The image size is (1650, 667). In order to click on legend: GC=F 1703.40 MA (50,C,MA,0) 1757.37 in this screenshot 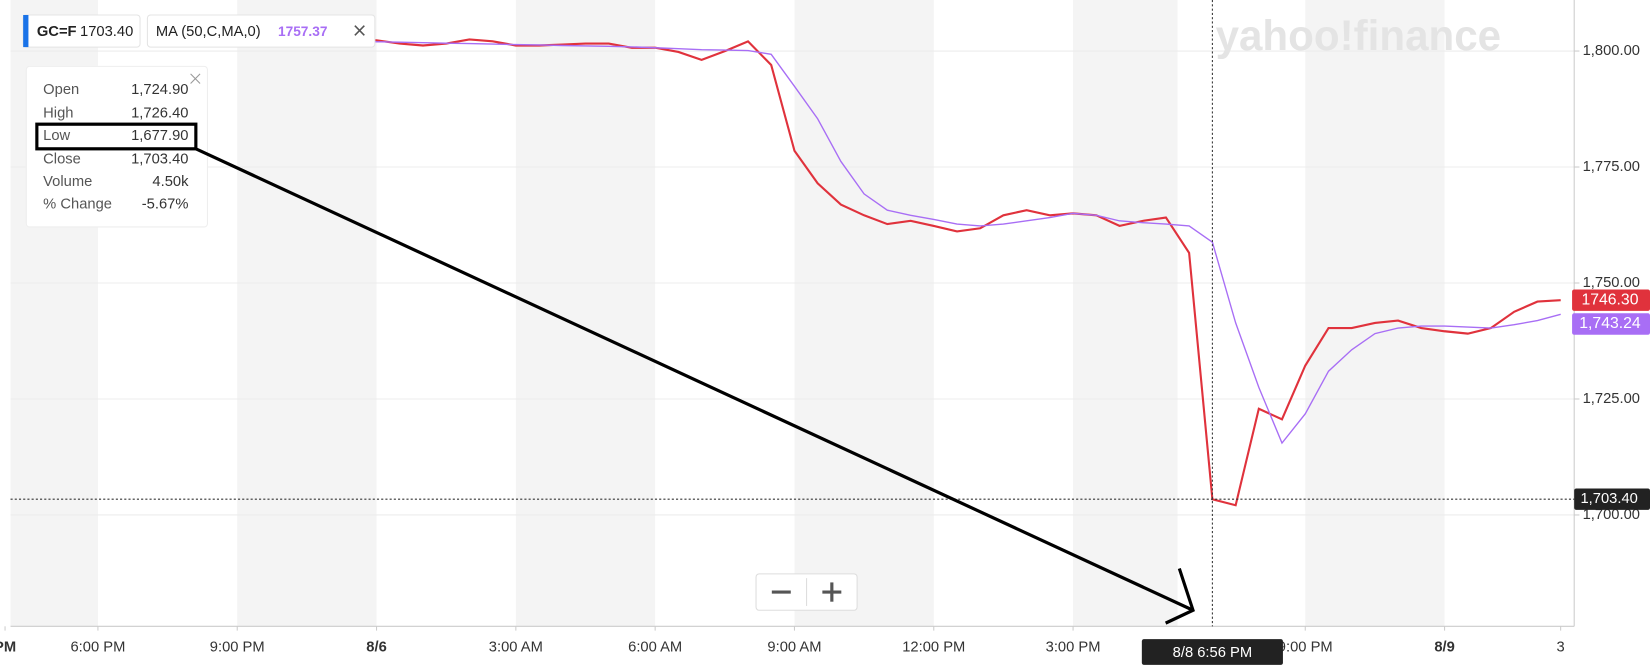, I will do `click(199, 31)`.